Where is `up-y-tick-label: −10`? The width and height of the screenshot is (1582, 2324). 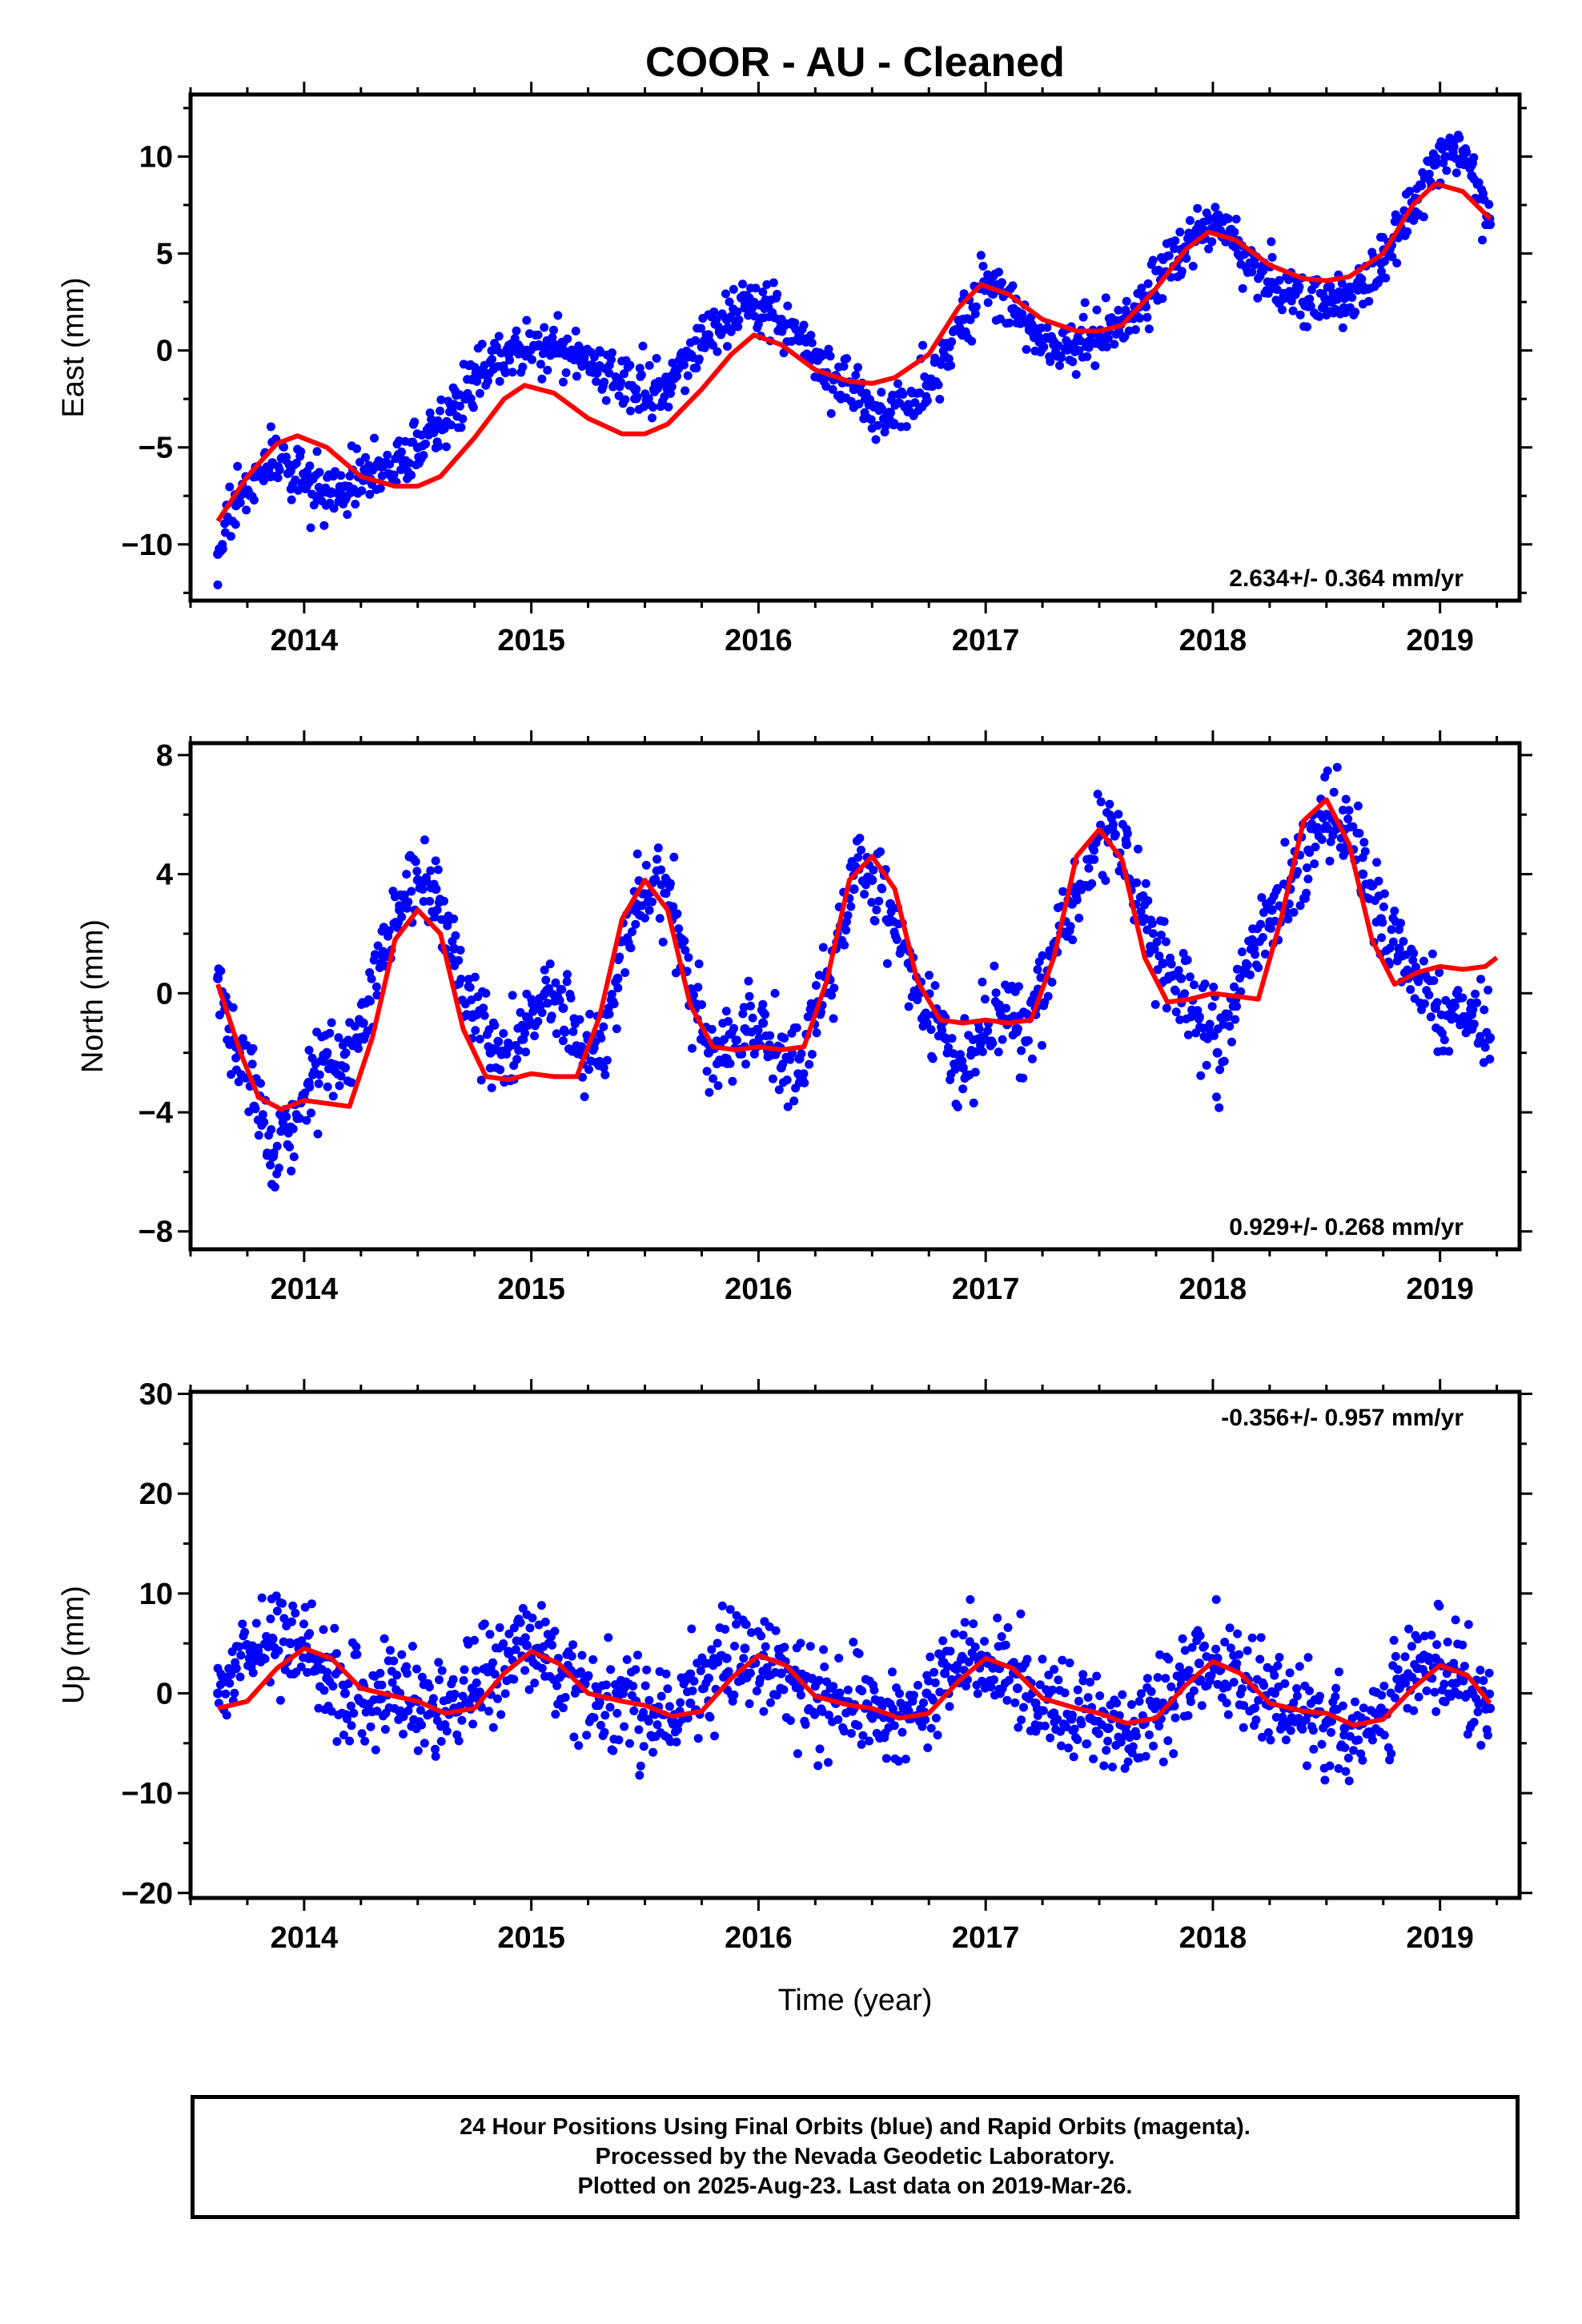 up-y-tick-label: −10 is located at coordinates (147, 1794).